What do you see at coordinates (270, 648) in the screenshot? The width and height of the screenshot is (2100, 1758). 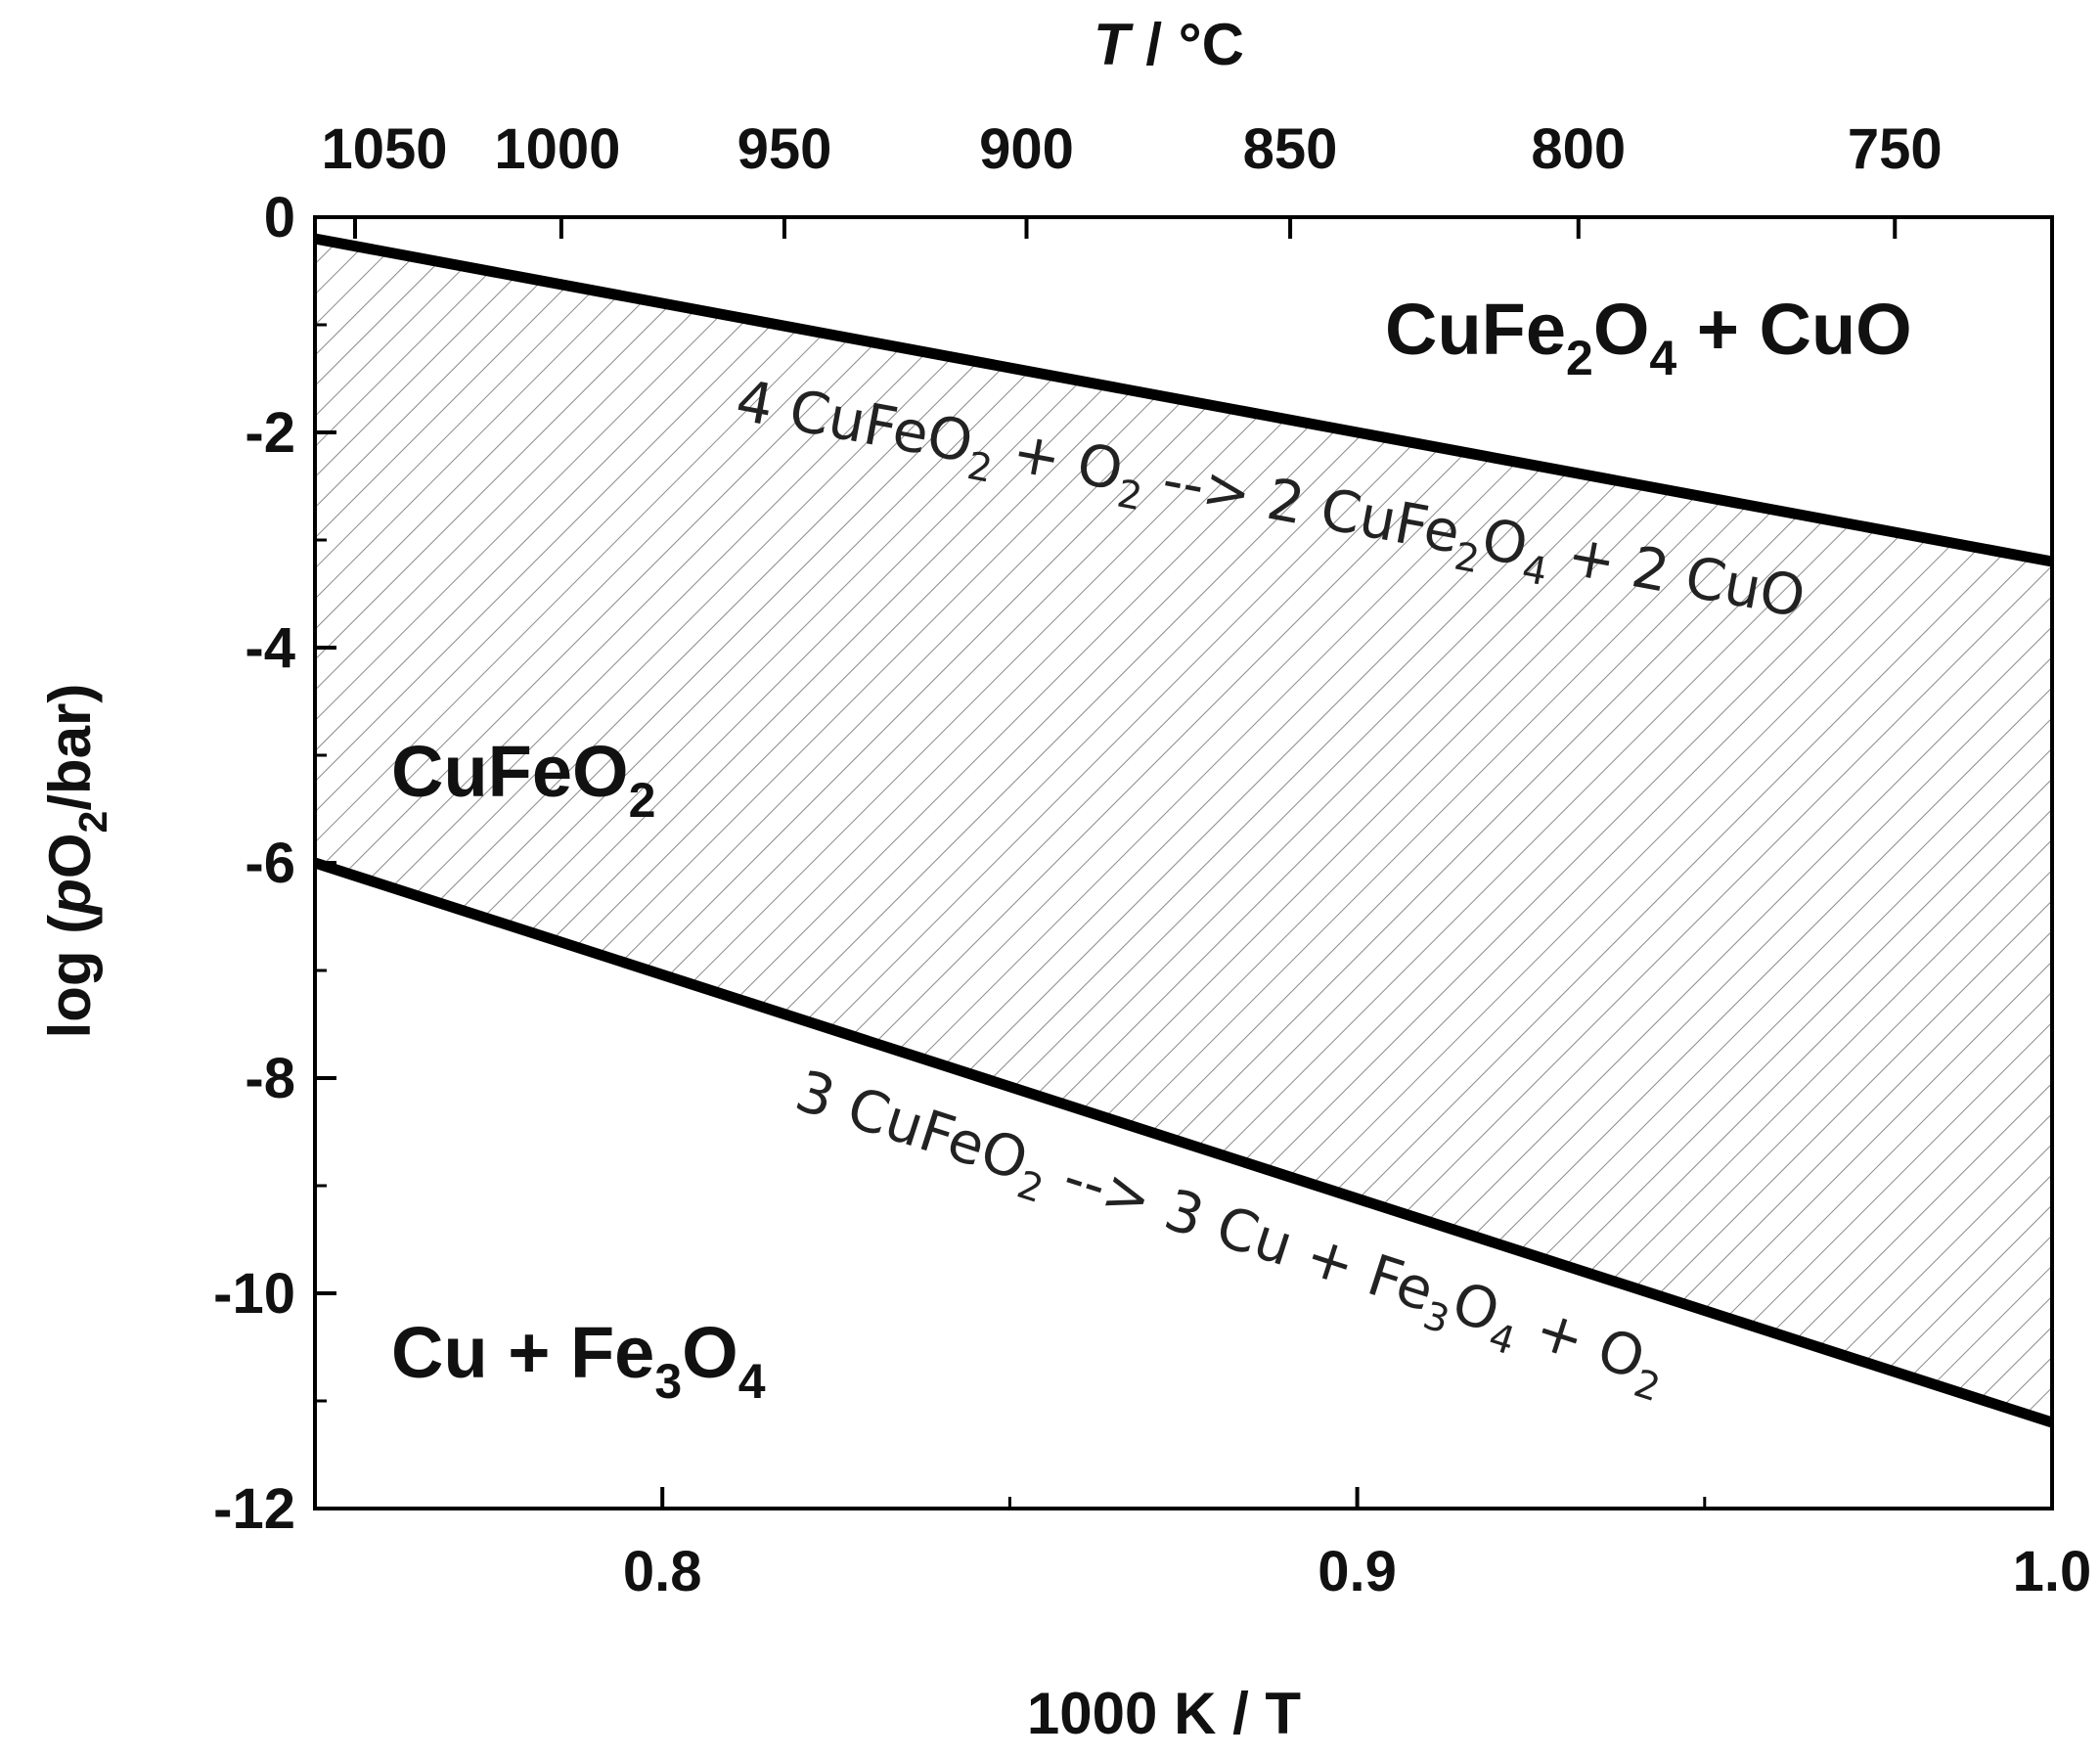 I see `y-tick-label: -4` at bounding box center [270, 648].